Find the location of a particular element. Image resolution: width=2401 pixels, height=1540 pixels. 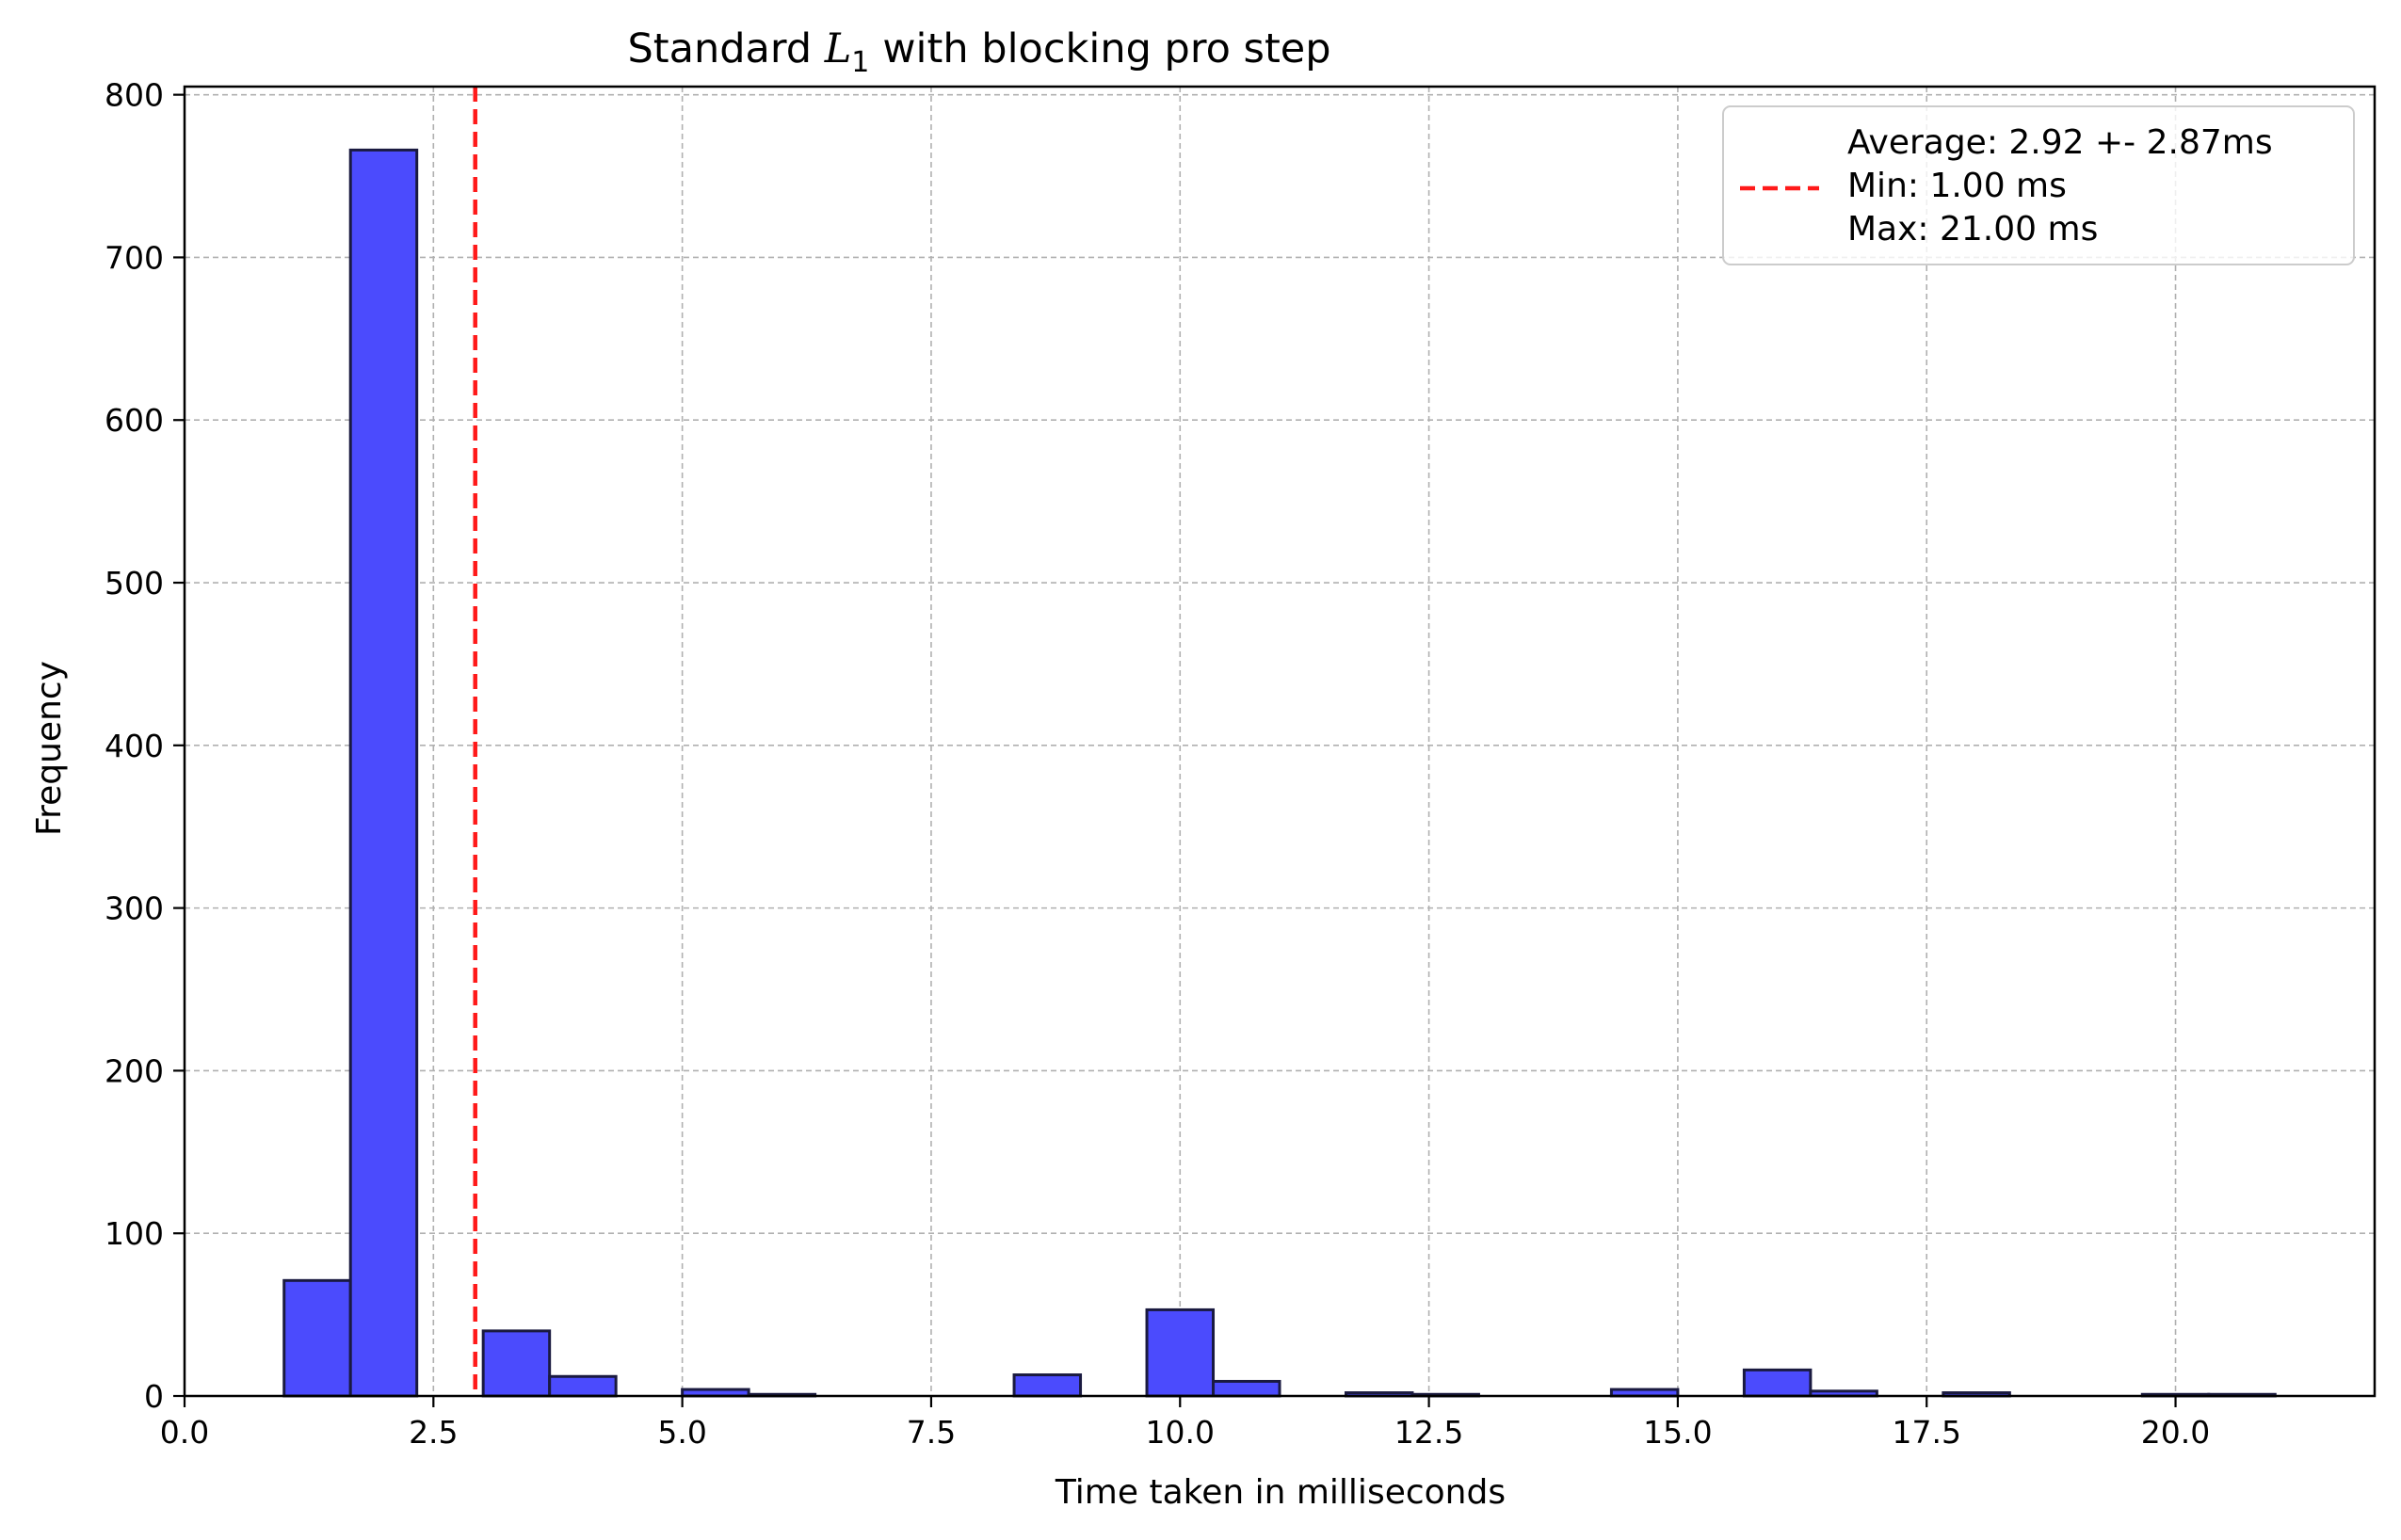

y-tick-label-5: 500 is located at coordinates (135, 583).